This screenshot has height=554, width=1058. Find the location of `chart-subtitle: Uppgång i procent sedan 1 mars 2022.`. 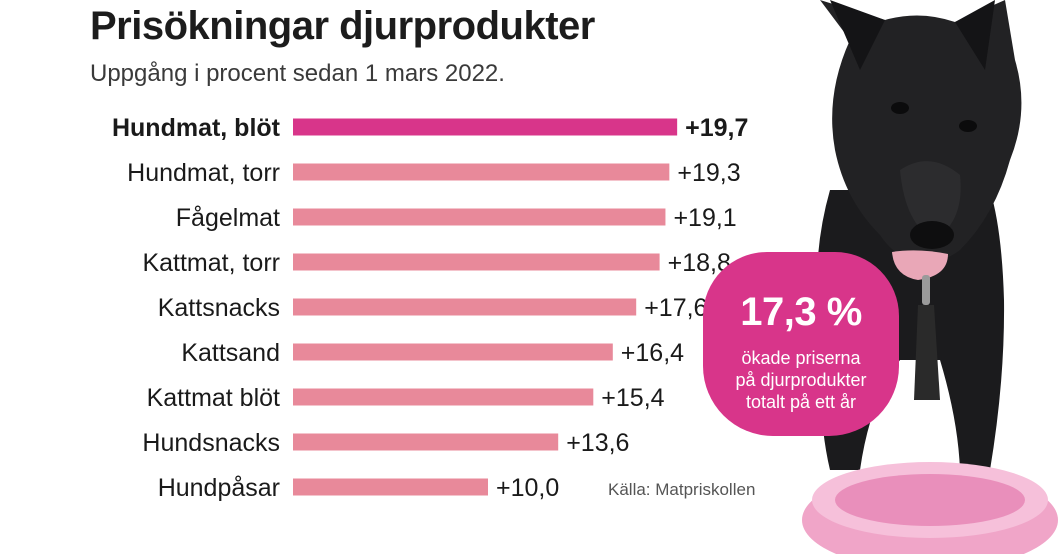

chart-subtitle: Uppgång i procent sedan 1 mars 2022. is located at coordinates (297, 73).